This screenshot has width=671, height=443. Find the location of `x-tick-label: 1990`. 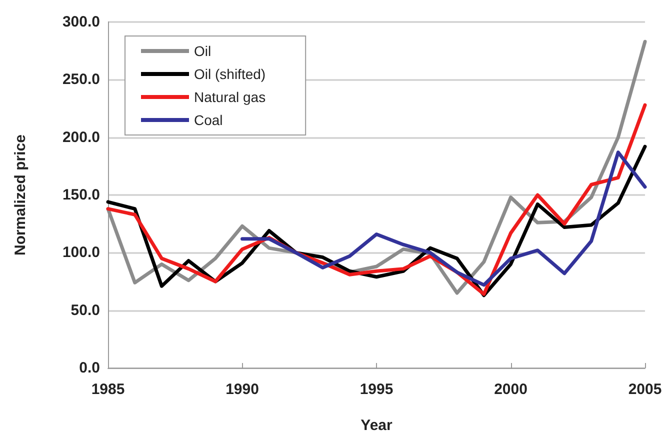

x-tick-label: 1990 is located at coordinates (242, 389).